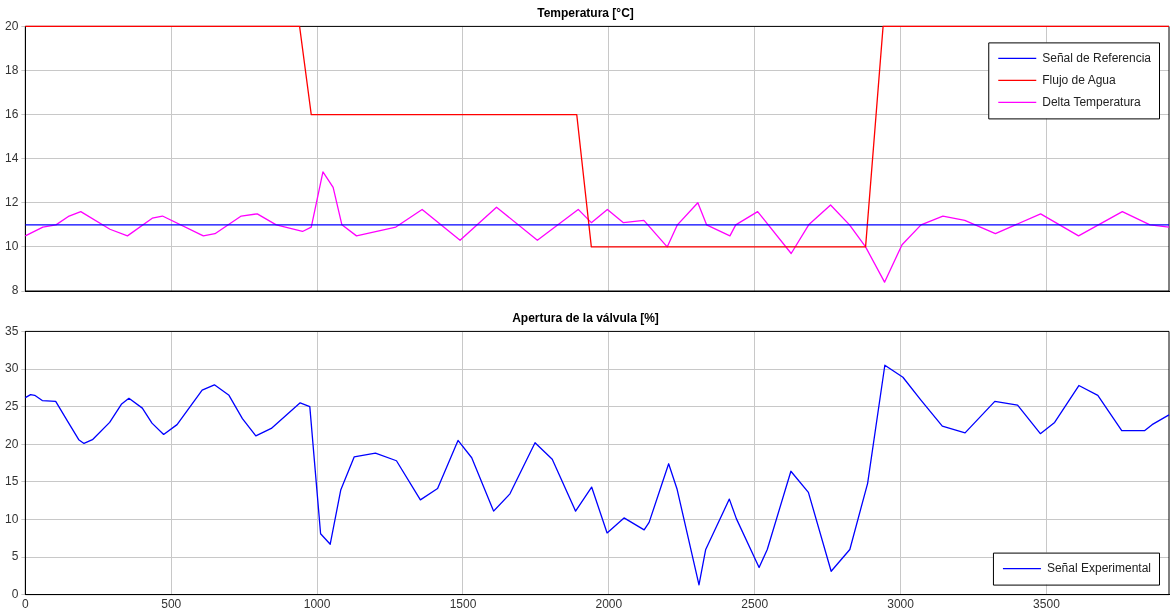 The image size is (1171, 615). What do you see at coordinates (11, 481) in the screenshot?
I see `y-tick-label: 15` at bounding box center [11, 481].